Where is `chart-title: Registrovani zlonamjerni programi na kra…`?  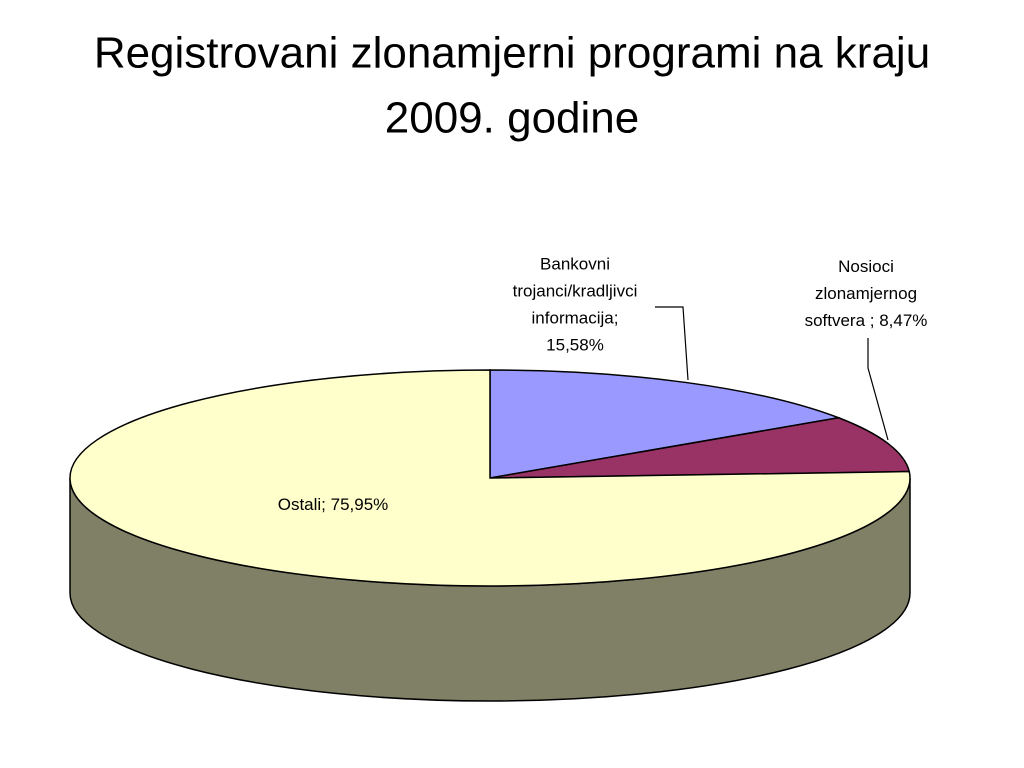
chart-title: Registrovani zlonamjerni programi na kra… is located at coordinates (512, 86).